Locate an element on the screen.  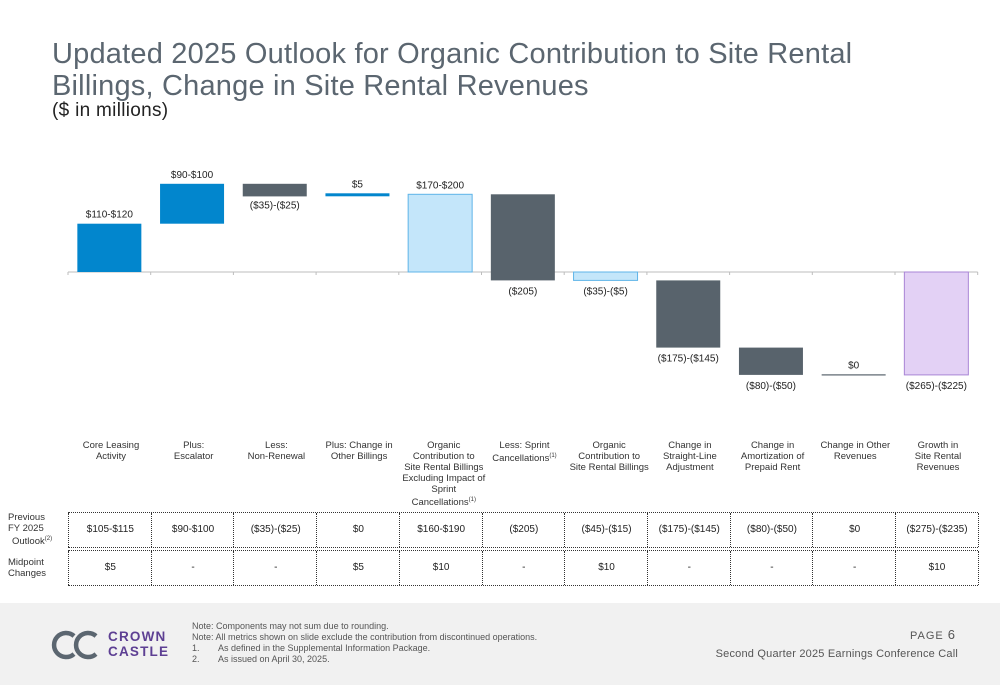
bar-data-label: $90-$100 is located at coordinates (192, 175).